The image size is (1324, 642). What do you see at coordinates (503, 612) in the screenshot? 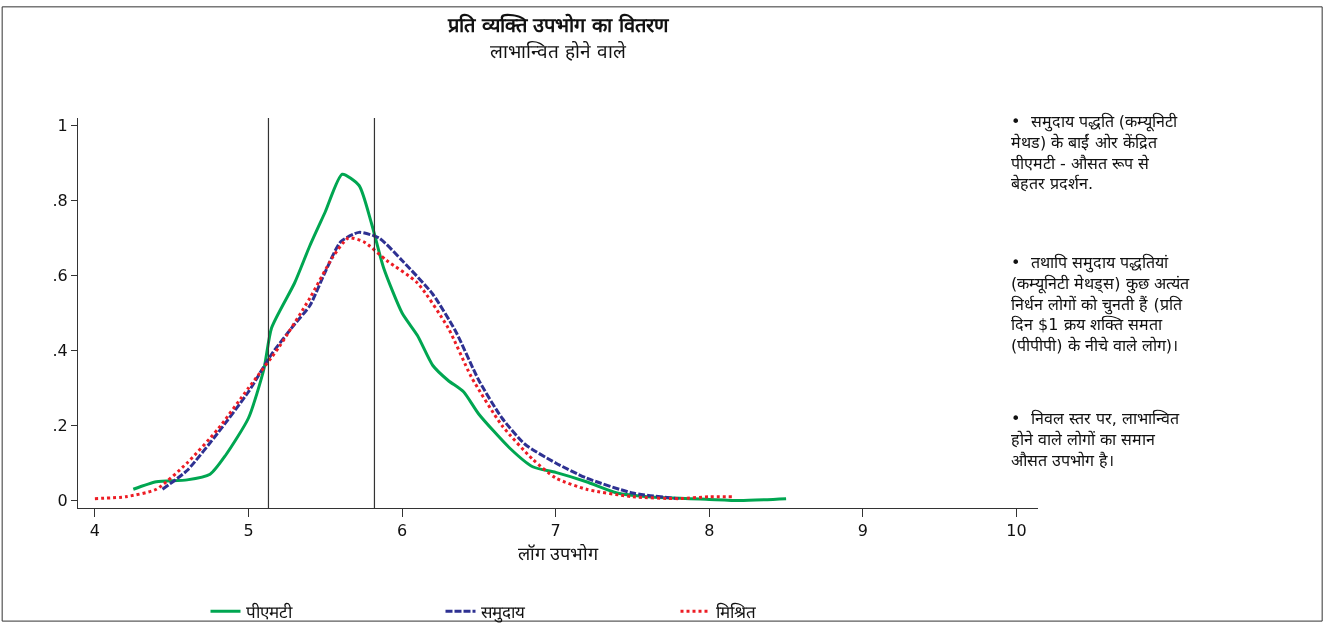
I see `legend-label: समुदाय` at bounding box center [503, 612].